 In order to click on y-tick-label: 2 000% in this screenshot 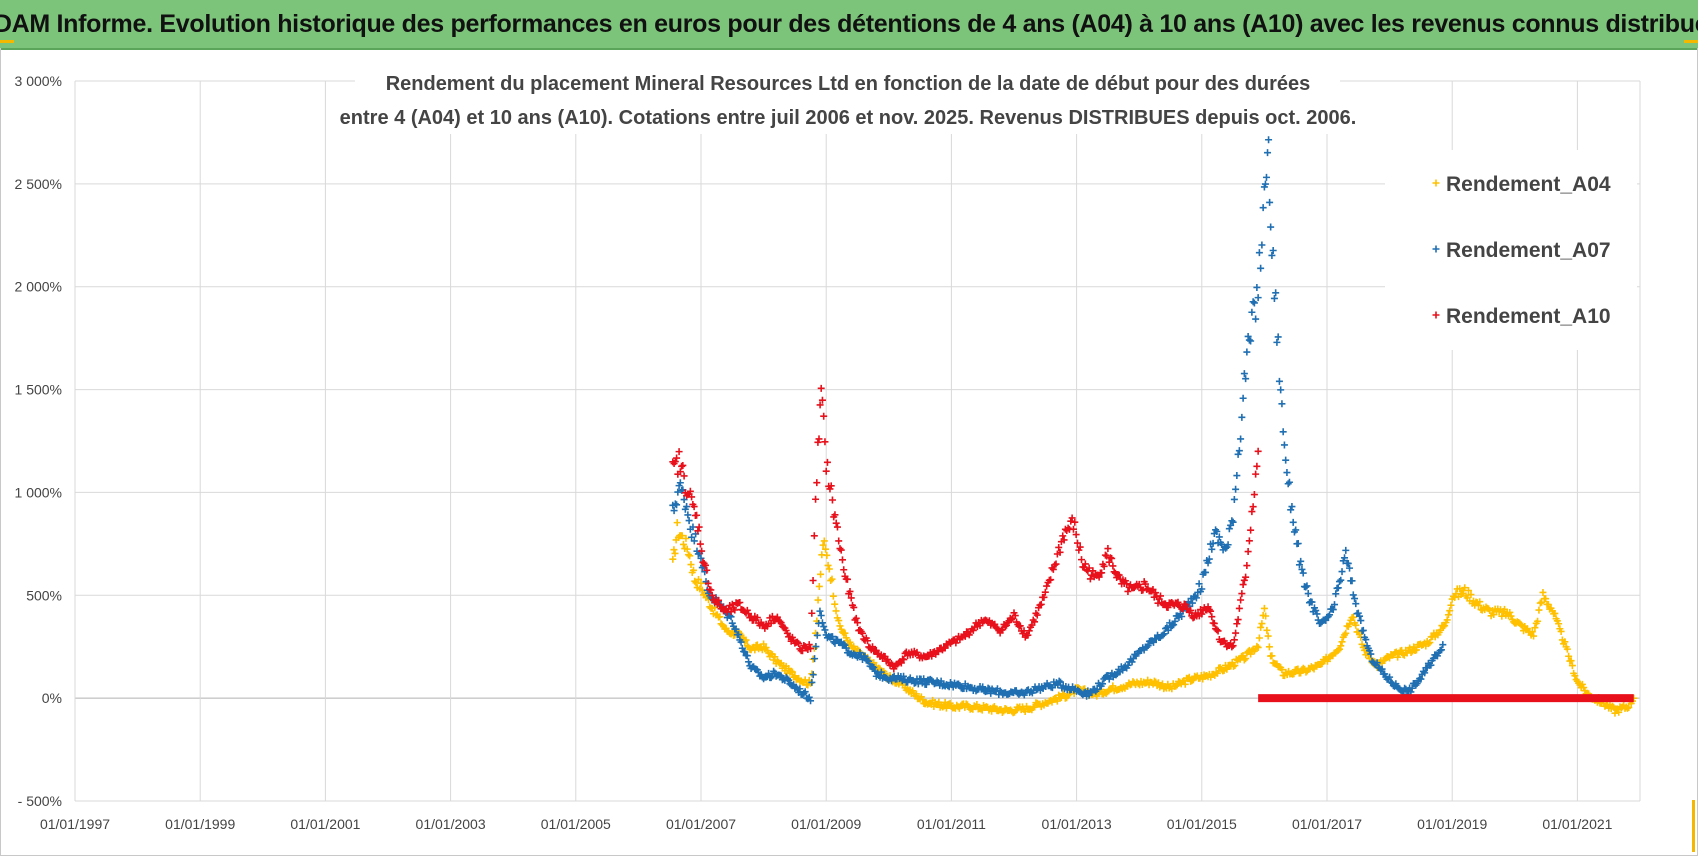, I will do `click(38, 287)`.